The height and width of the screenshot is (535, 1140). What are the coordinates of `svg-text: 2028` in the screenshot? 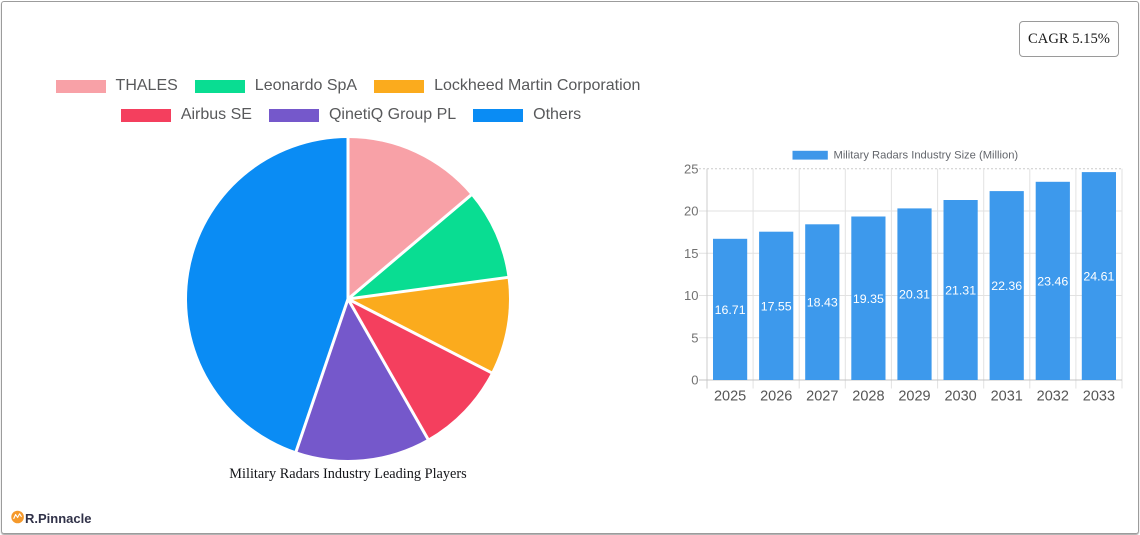 It's located at (868, 397).